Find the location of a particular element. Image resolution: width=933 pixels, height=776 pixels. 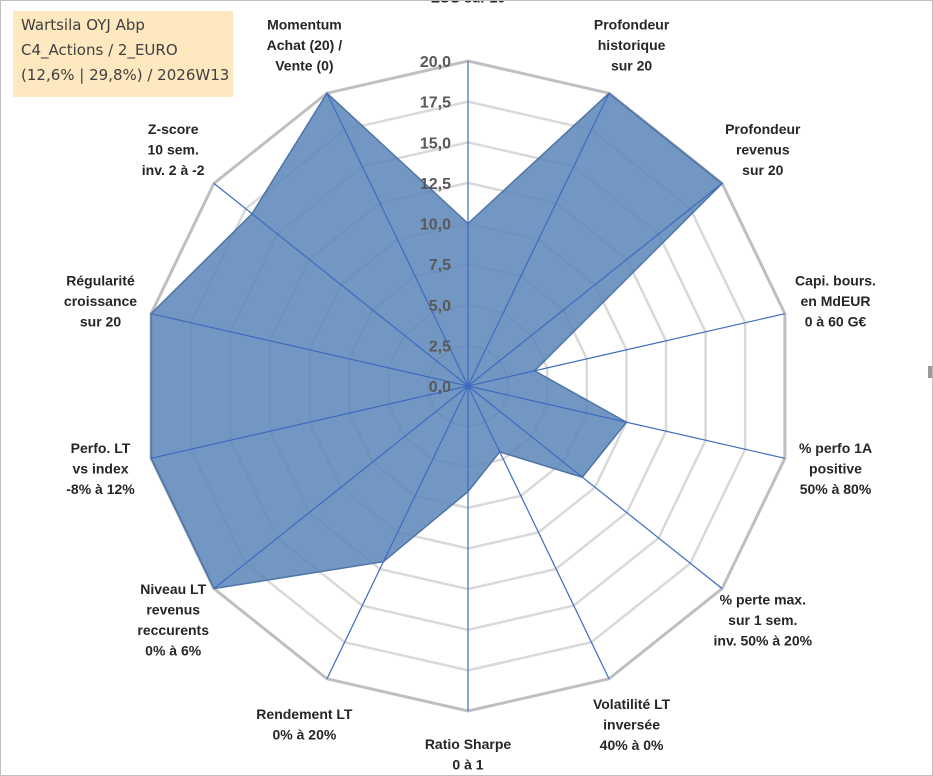

axis-label-group: Capi. bours. en MdEUR 0 à 60 G€ is located at coordinates (835, 300).